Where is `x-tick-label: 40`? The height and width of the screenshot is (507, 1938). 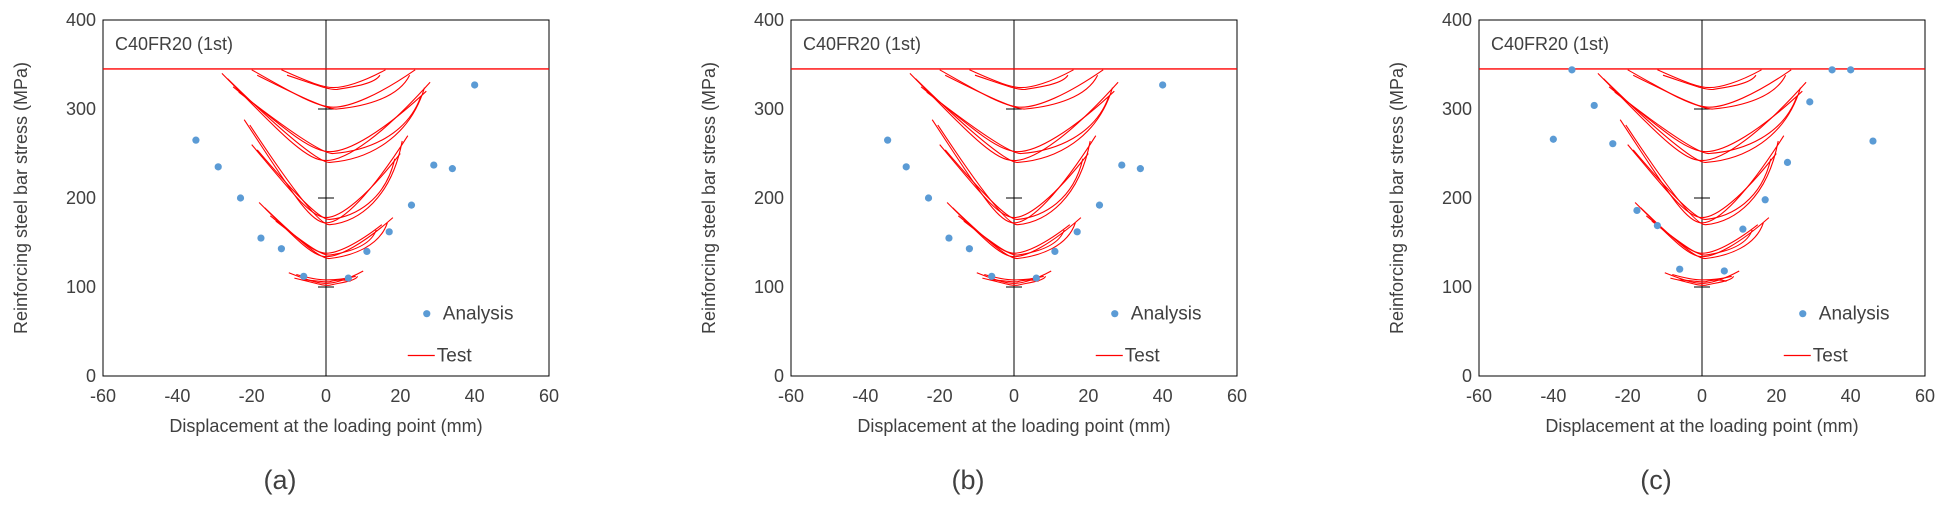
x-tick-label: 40 is located at coordinates (475, 396).